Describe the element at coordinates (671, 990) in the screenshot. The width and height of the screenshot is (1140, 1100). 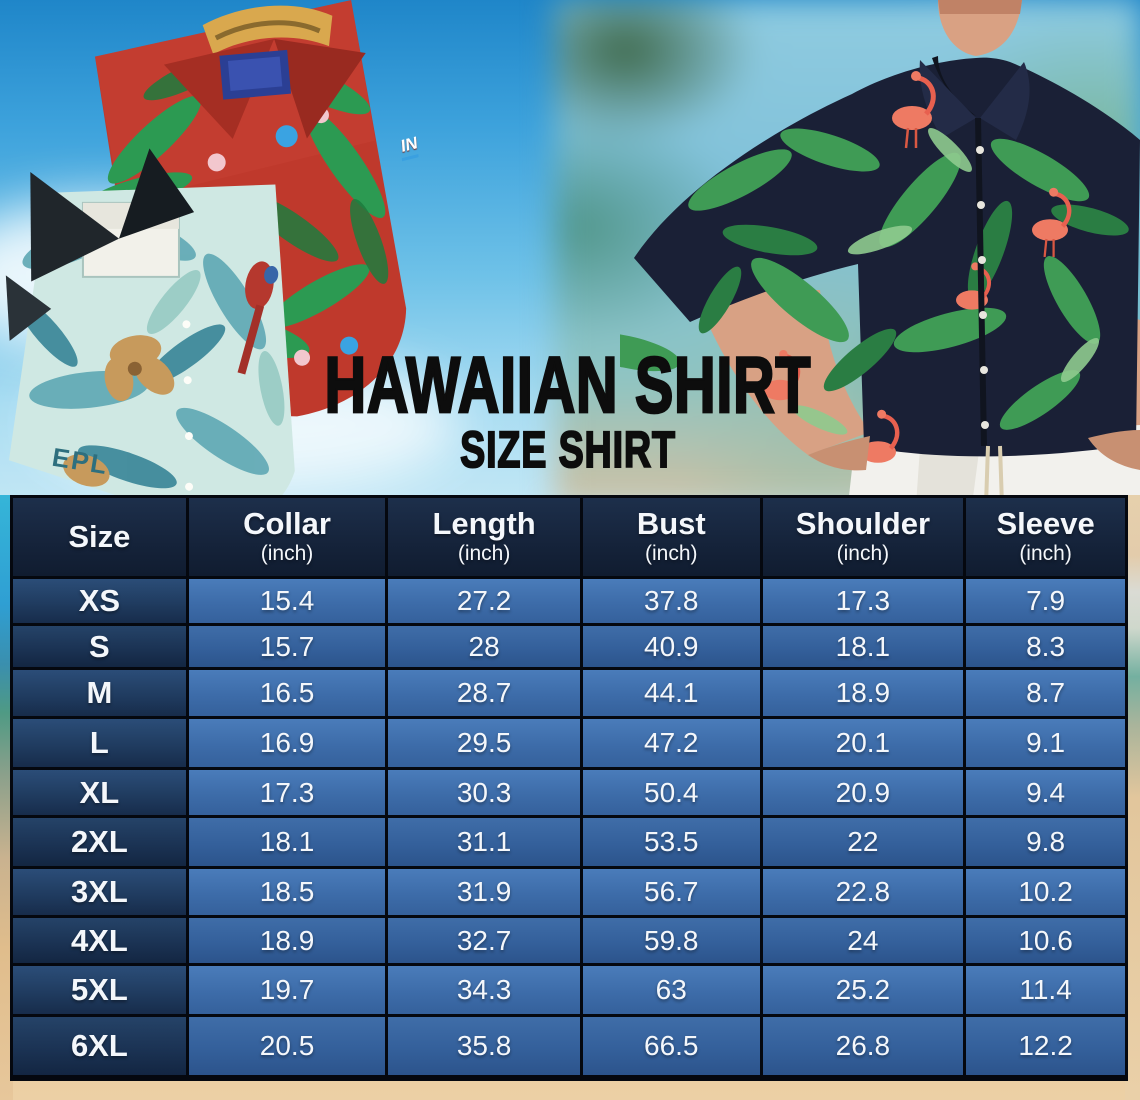
I see `value-cell: 63` at that location.